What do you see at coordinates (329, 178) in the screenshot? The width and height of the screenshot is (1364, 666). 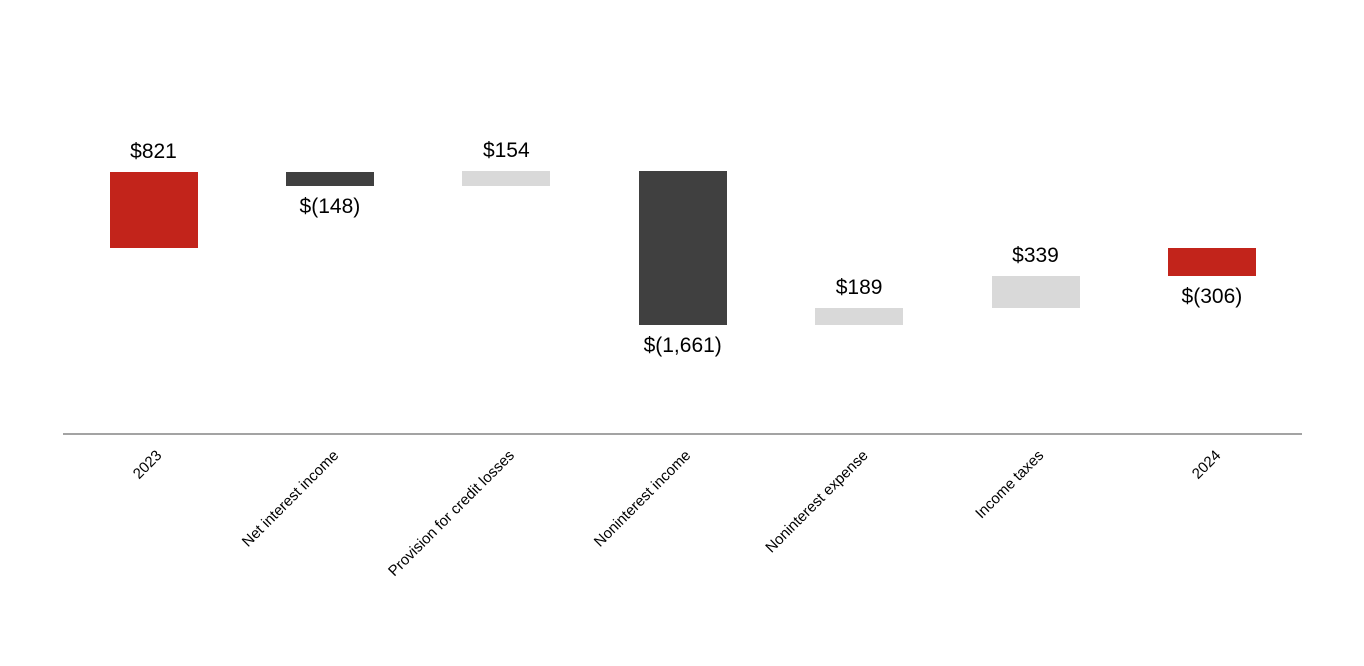 I see `bar-net-interest-income` at bounding box center [329, 178].